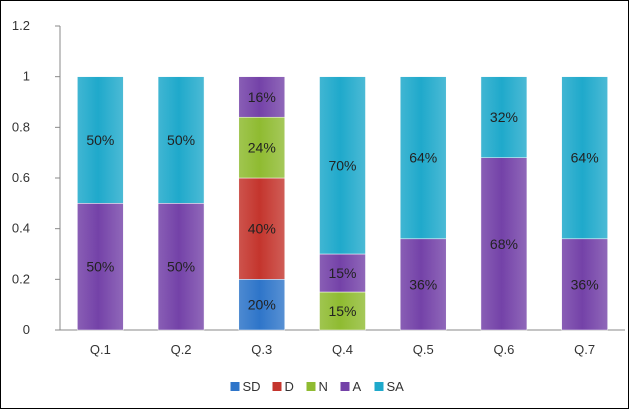 This screenshot has height=411, width=631. Describe the element at coordinates (21, 278) in the screenshot. I see `y-tick-label: 0.2` at that location.